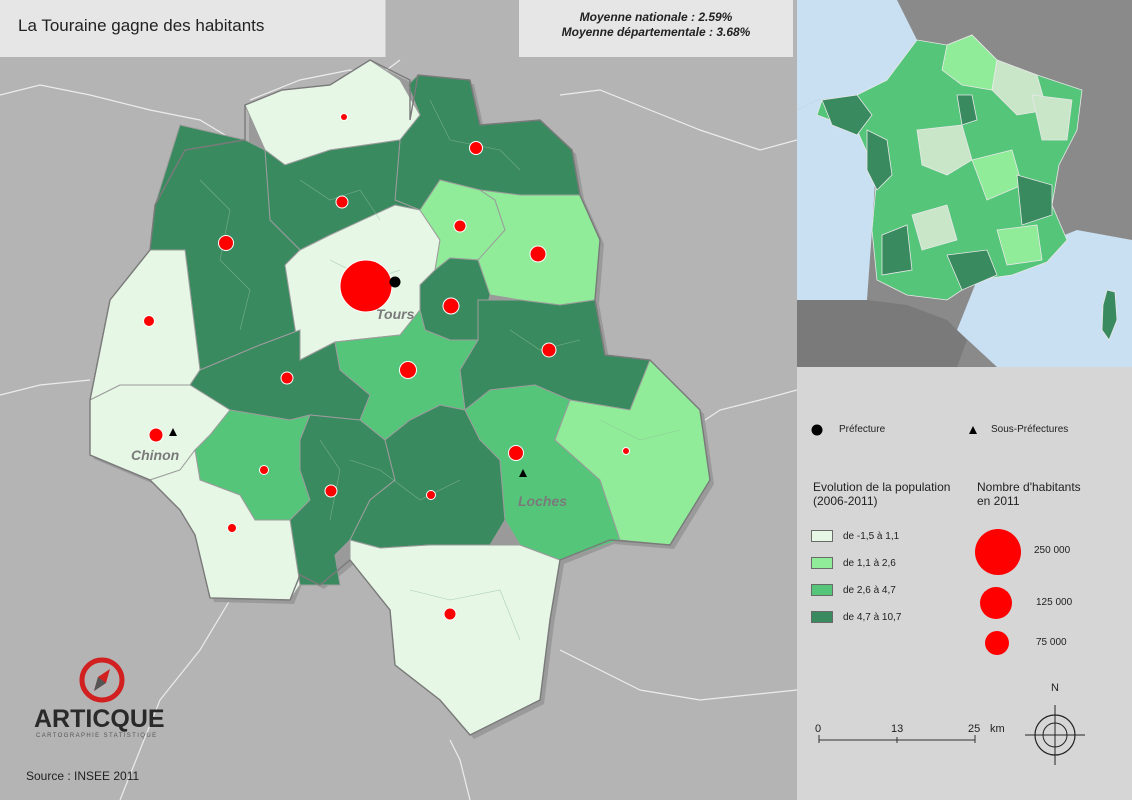 This screenshot has height=800, width=1132. Describe the element at coordinates (1054, 602) in the screenshot. I see `size-legend-label-medium: 125 000` at that location.